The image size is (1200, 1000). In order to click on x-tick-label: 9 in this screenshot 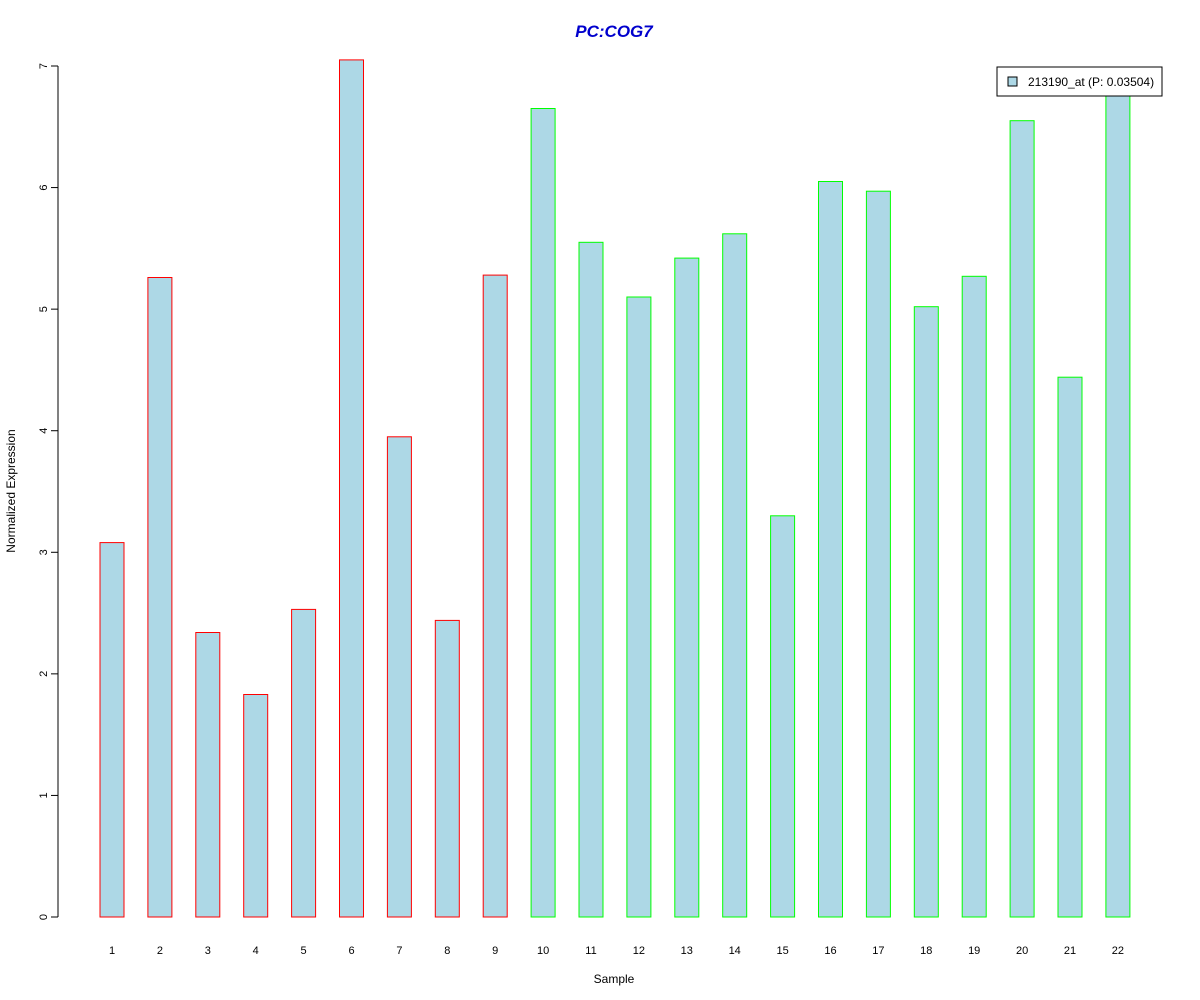, I will do `click(495, 951)`.